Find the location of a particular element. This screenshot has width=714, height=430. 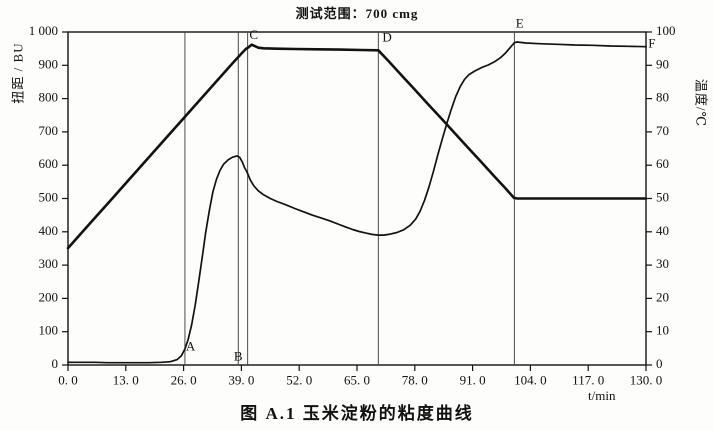

right-tick-label: 70 is located at coordinates (662, 130).